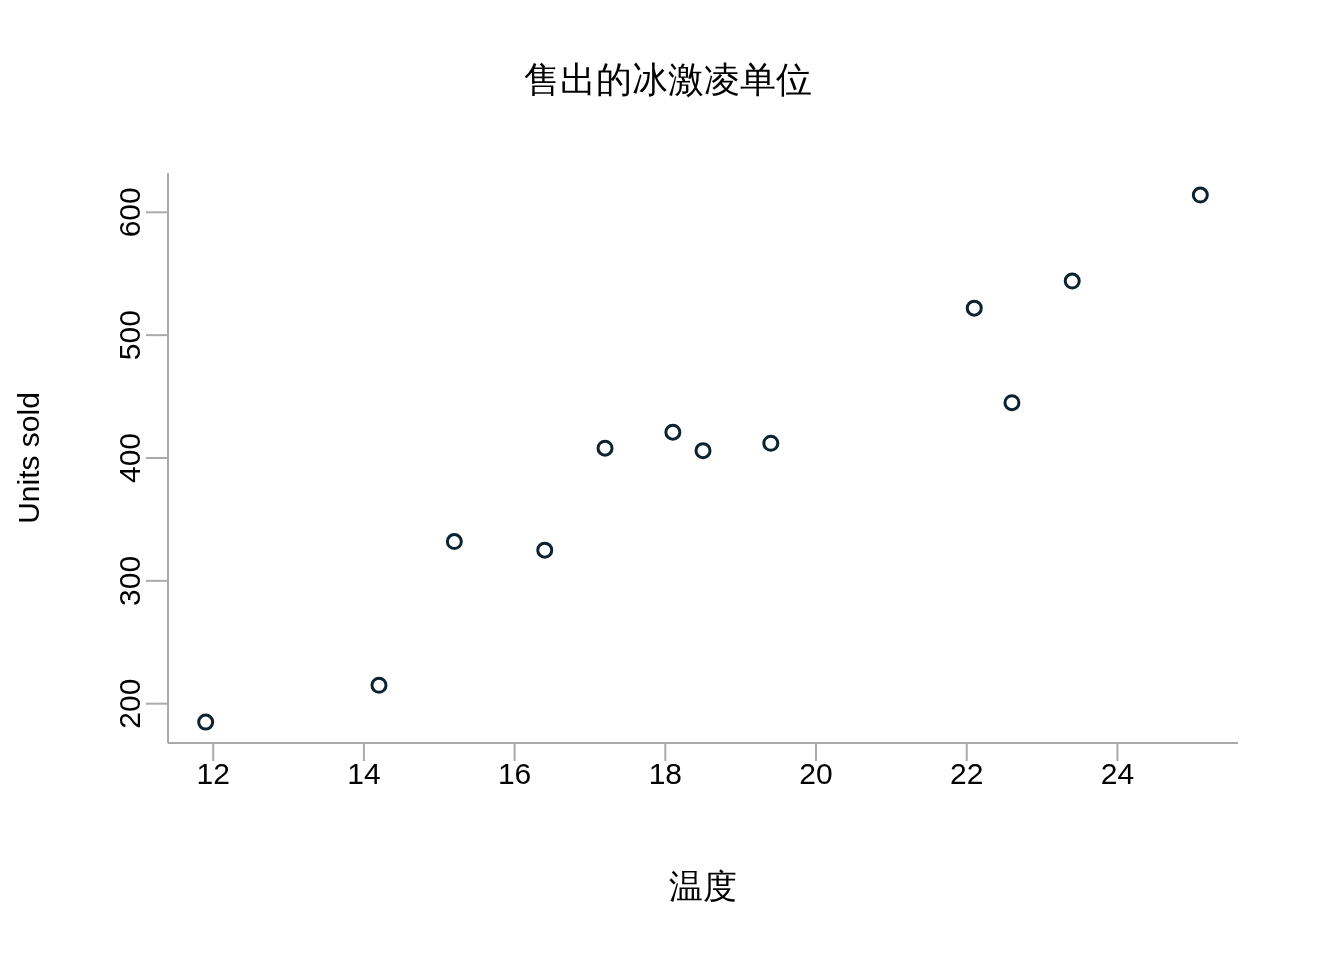 The height and width of the screenshot is (960, 1344). What do you see at coordinates (514, 774) in the screenshot?
I see `x-tick-label: 16` at bounding box center [514, 774].